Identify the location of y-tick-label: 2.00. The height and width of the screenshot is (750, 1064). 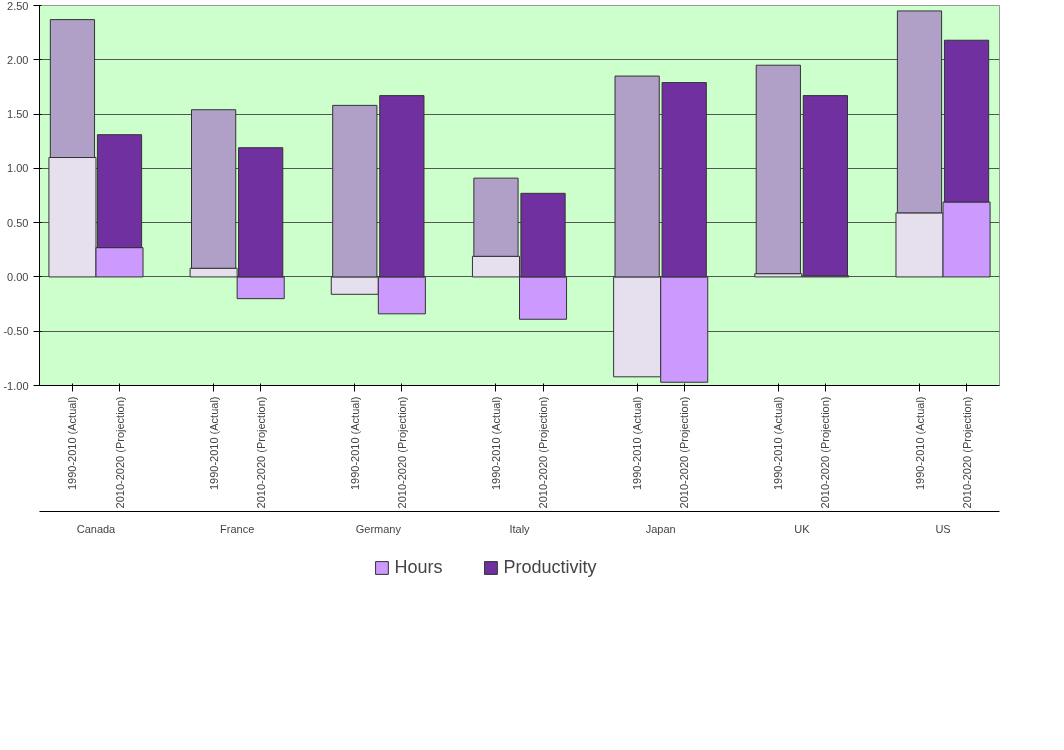
(18, 59).